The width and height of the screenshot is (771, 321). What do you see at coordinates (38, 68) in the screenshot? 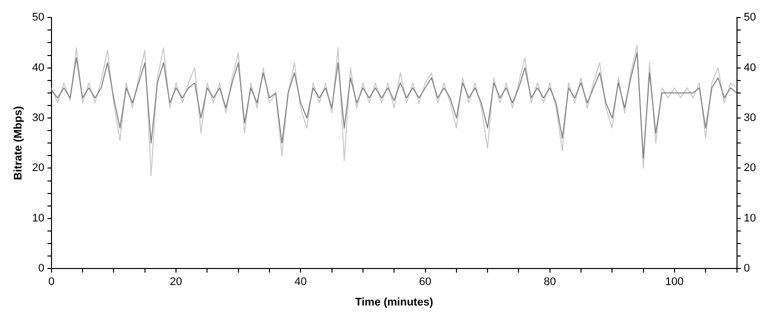
I see `y-tick-label: 40` at bounding box center [38, 68].